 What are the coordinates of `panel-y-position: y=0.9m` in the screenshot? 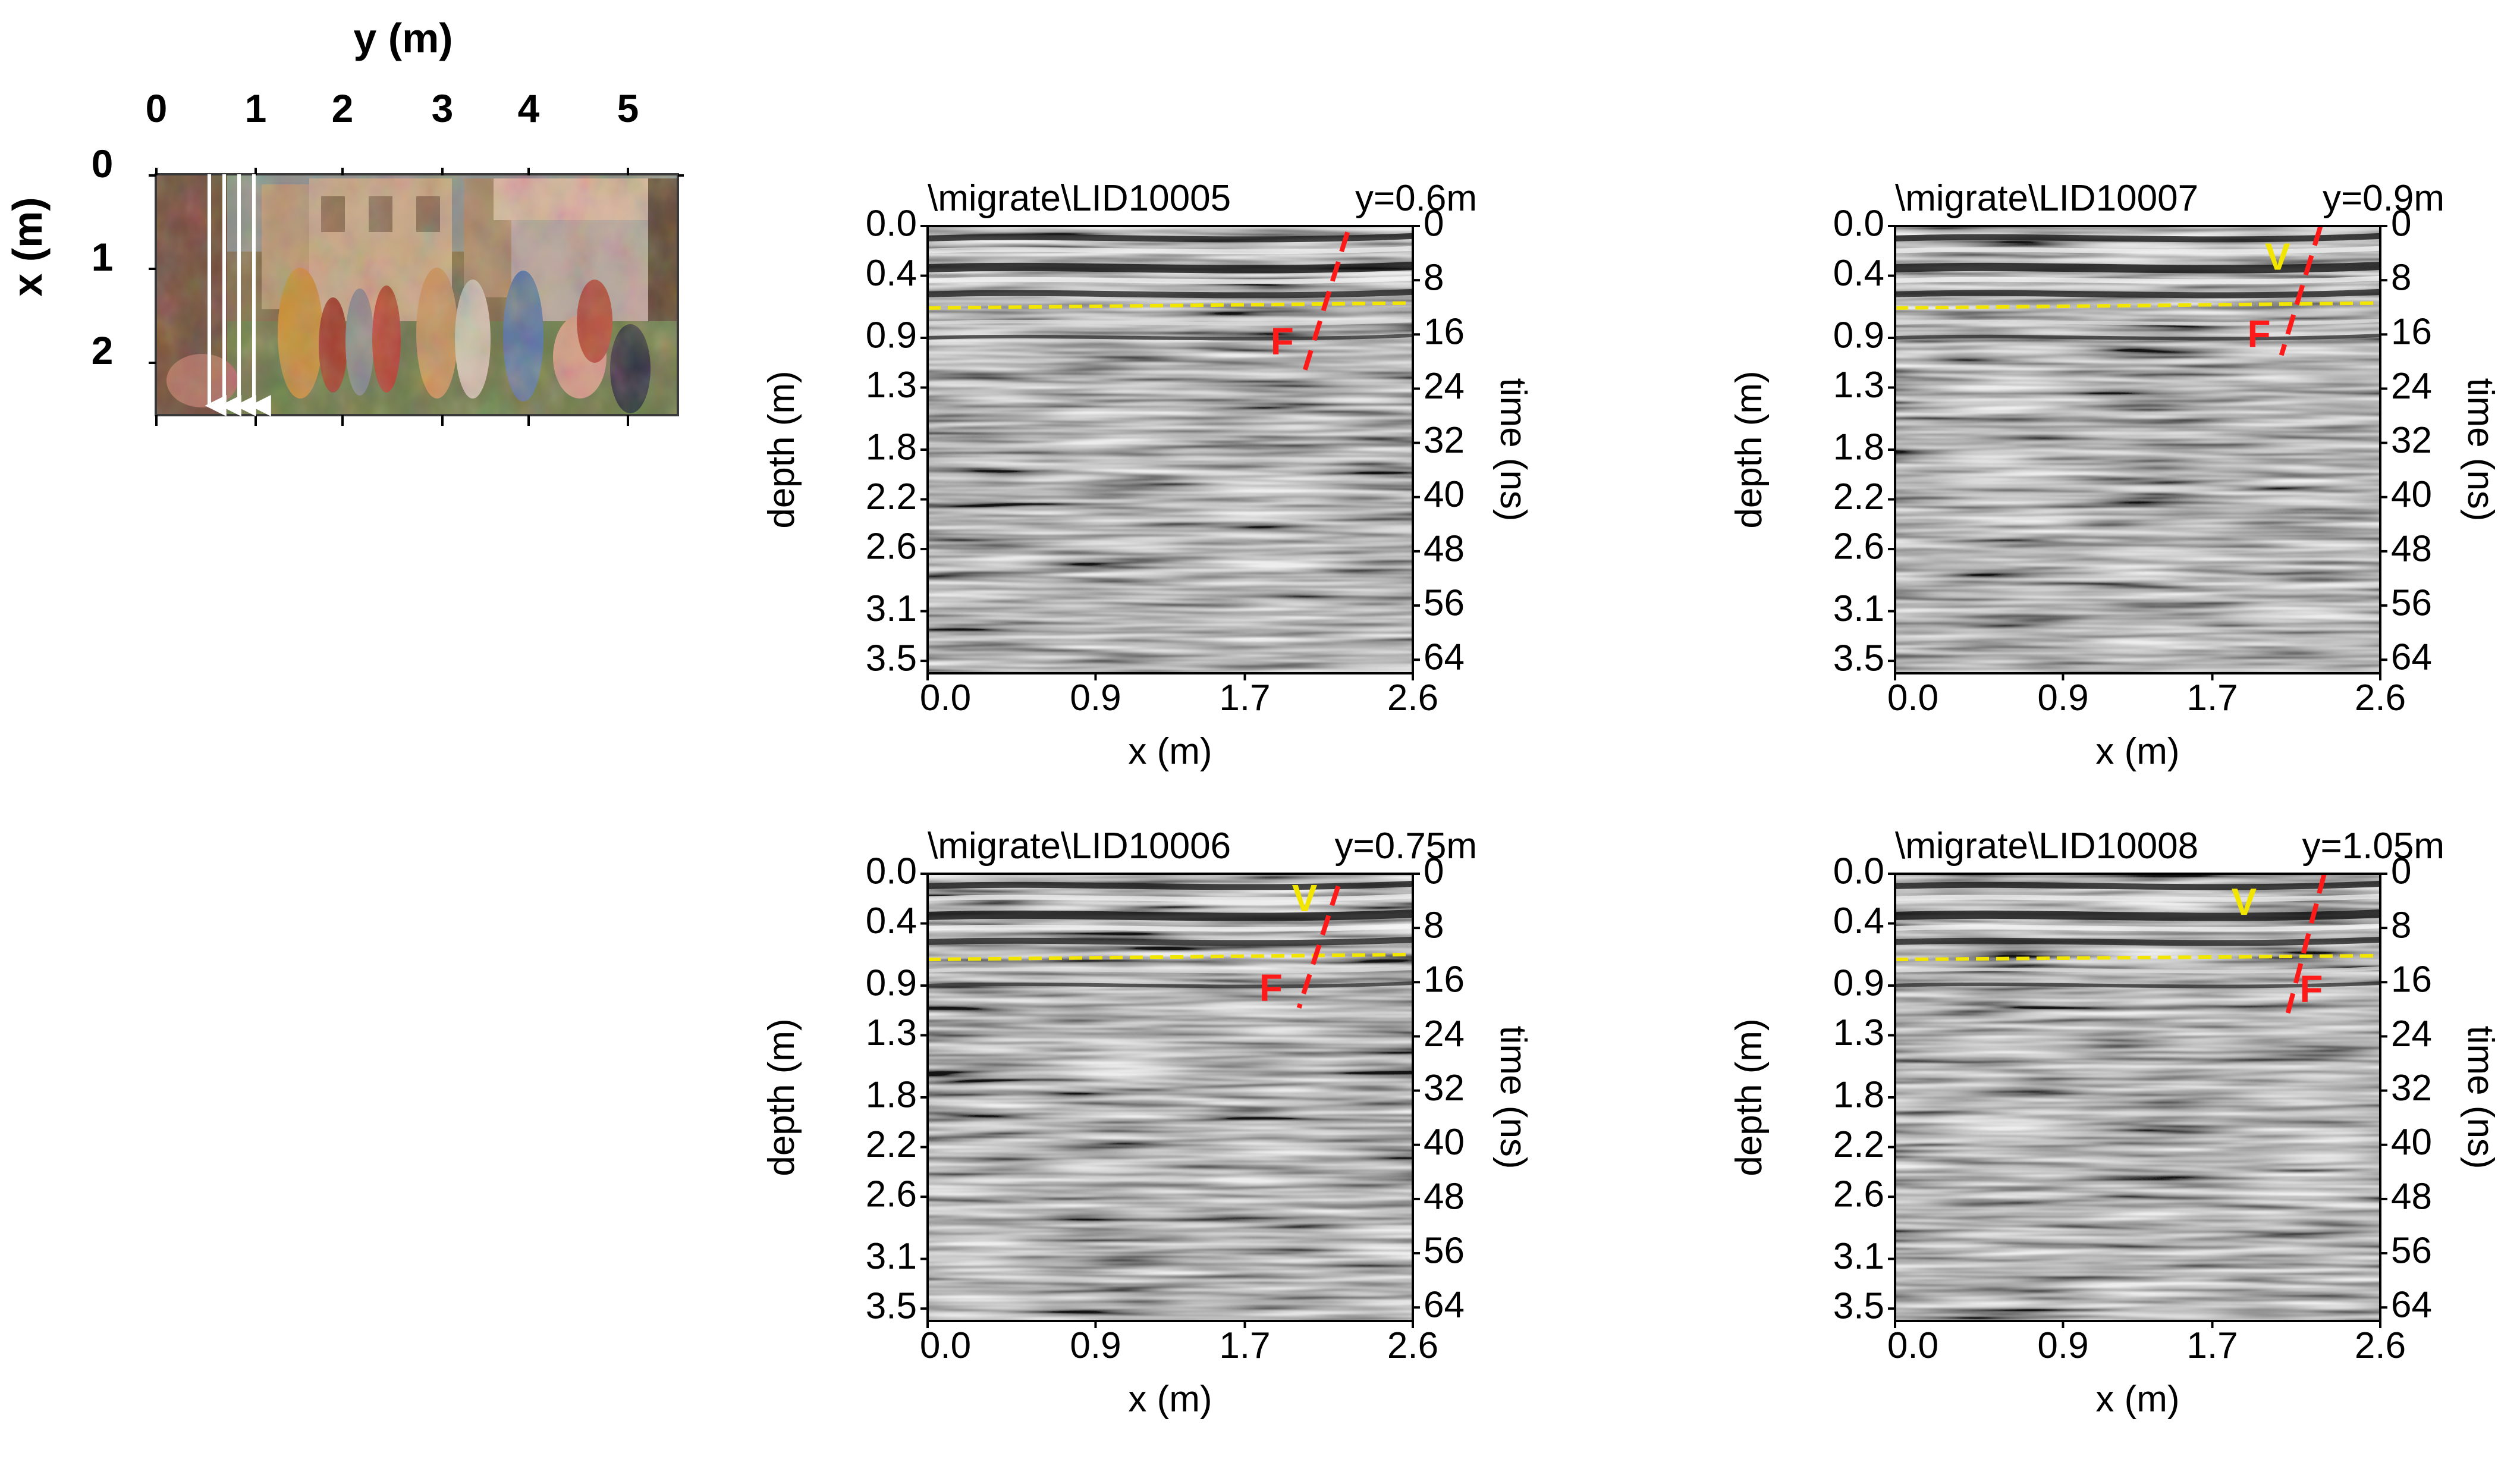 It's located at (2383, 198).